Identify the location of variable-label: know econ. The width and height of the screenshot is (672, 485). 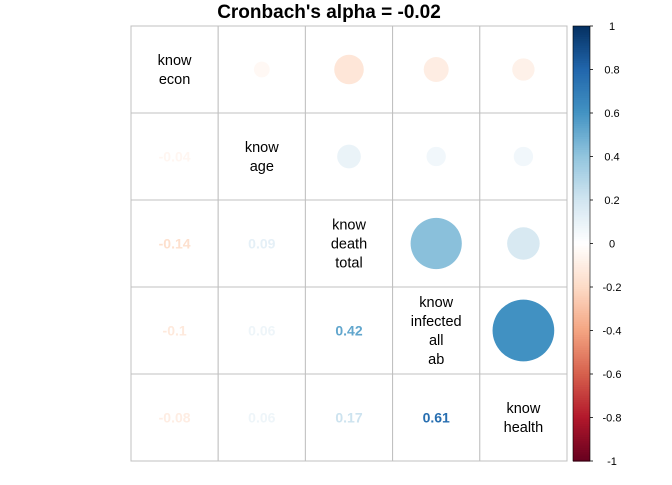
(175, 70).